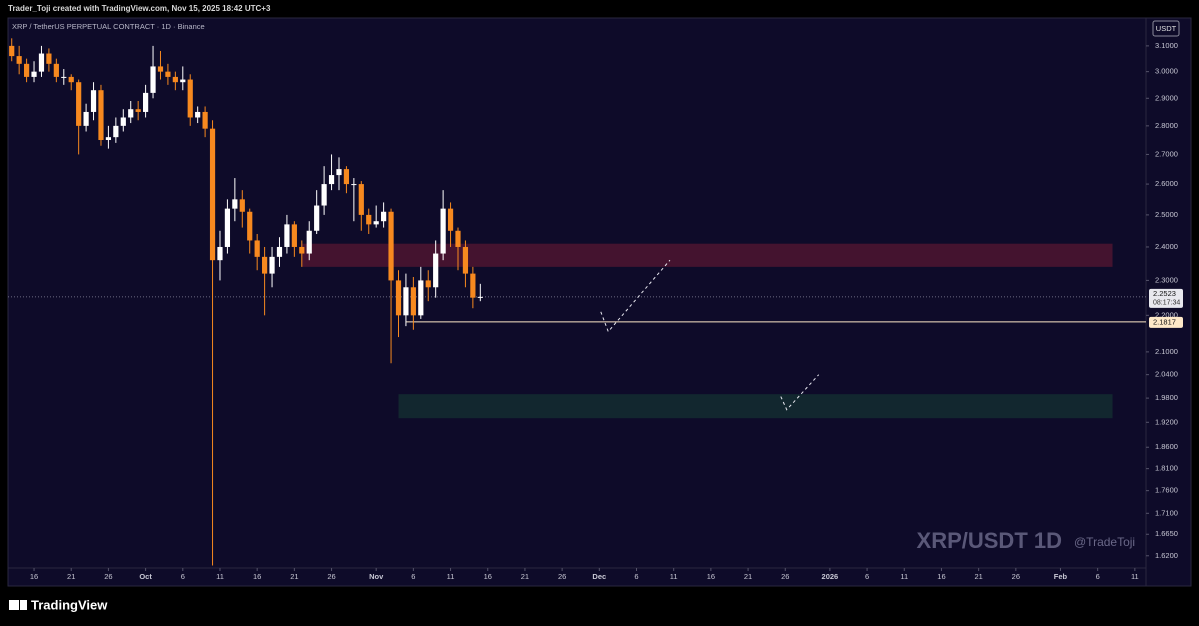  Describe the element at coordinates (1166, 374) in the screenshot. I see `y-tick-label: 2.0400` at that location.